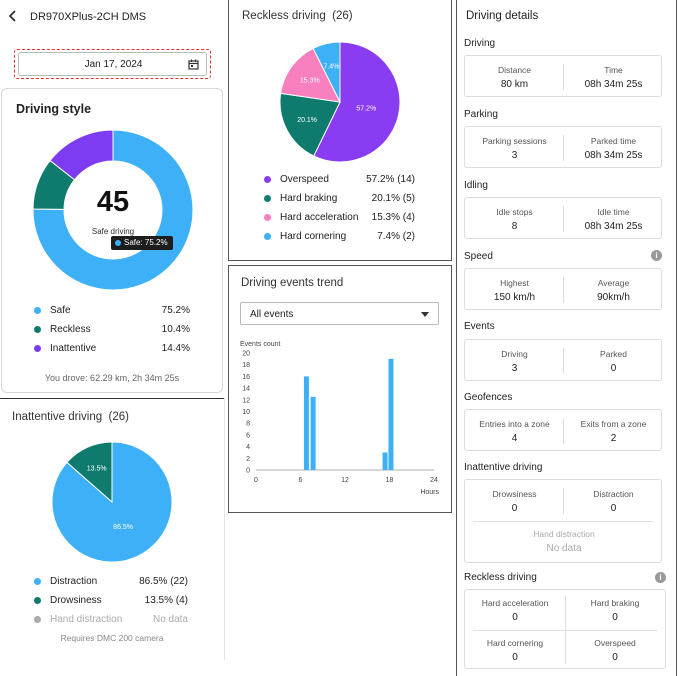 The image size is (680, 676). Describe the element at coordinates (74, 581) in the screenshot. I see `legend-label: Distraction` at that location.